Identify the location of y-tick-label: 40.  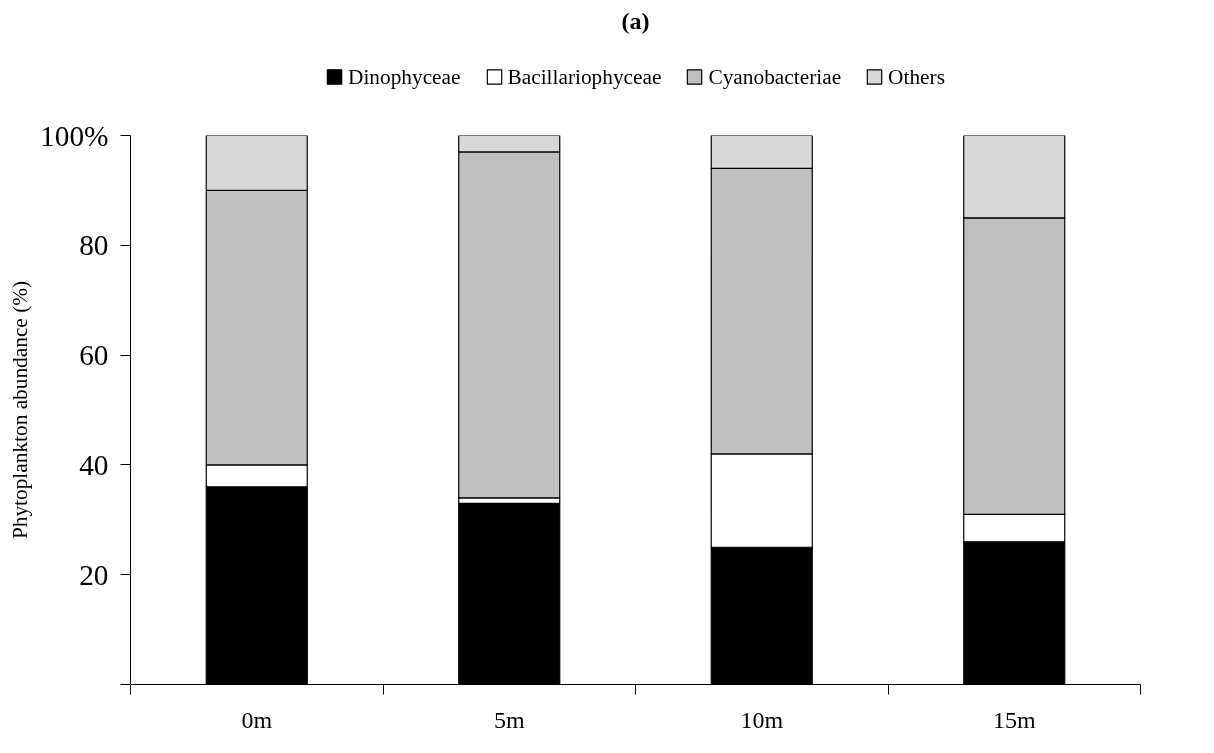
(94, 464).